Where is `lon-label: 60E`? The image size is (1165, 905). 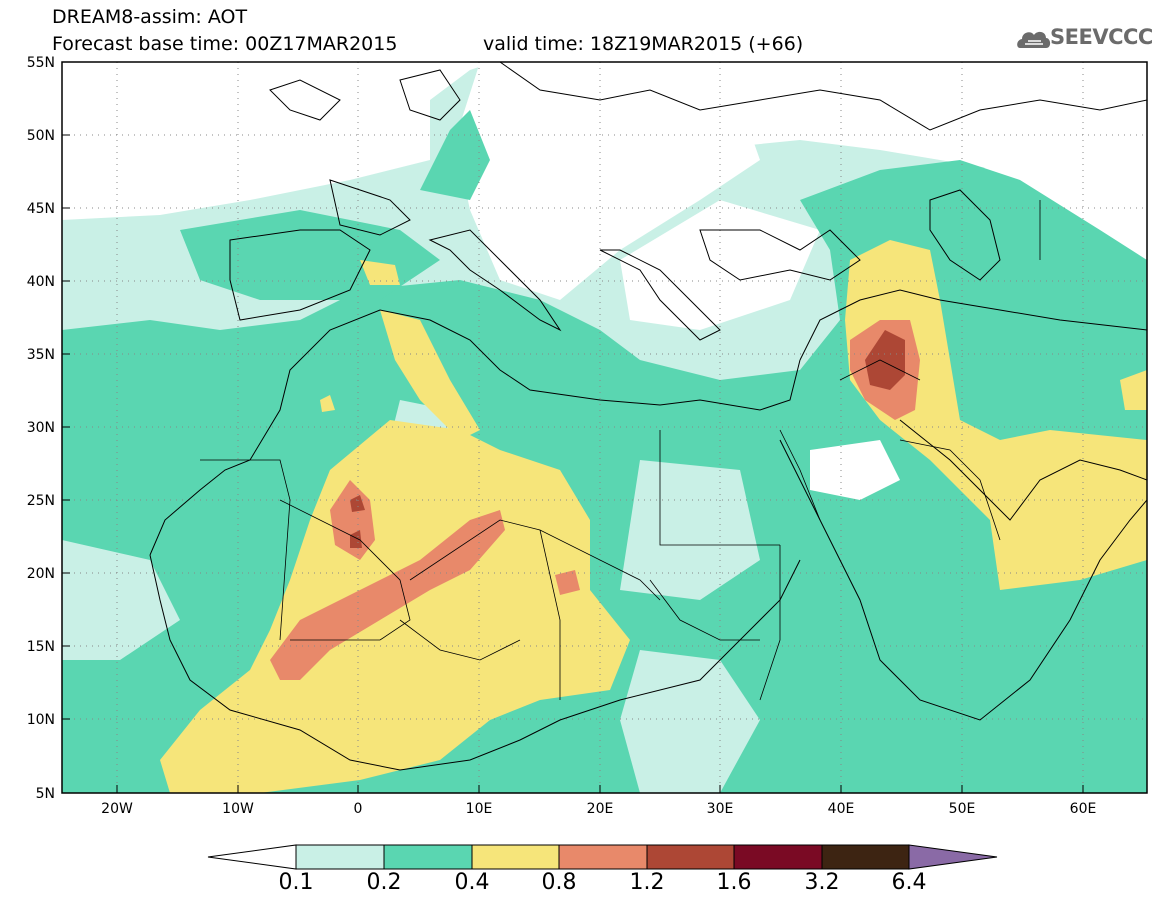
lon-label: 60E is located at coordinates (1083, 809).